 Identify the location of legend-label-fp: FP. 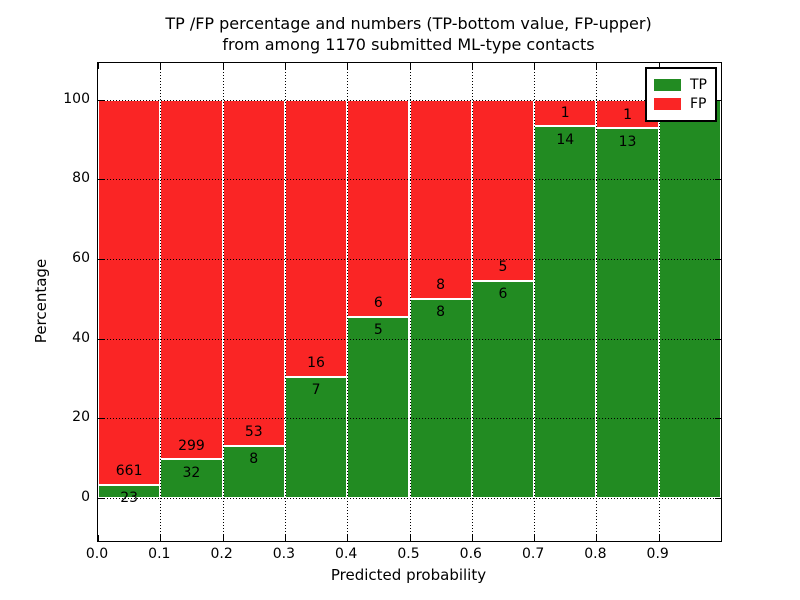
(698, 104).